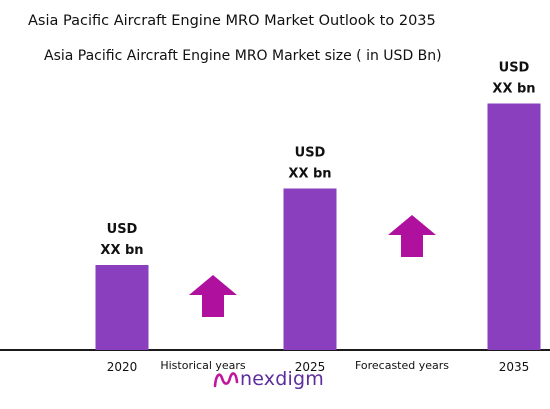 The image size is (550, 409). What do you see at coordinates (121, 250) in the screenshot?
I see `data-label-2020-1: XX bn` at bounding box center [121, 250].